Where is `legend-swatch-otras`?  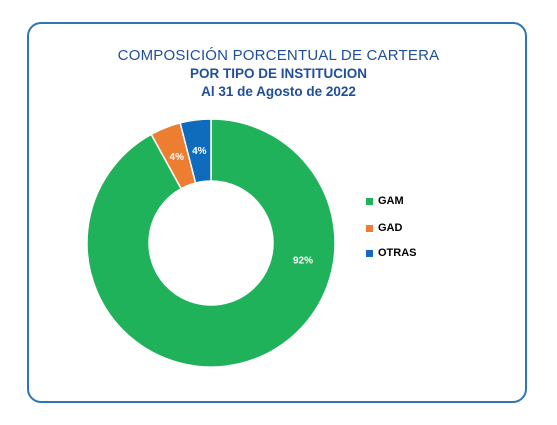 legend-swatch-otras is located at coordinates (369, 253).